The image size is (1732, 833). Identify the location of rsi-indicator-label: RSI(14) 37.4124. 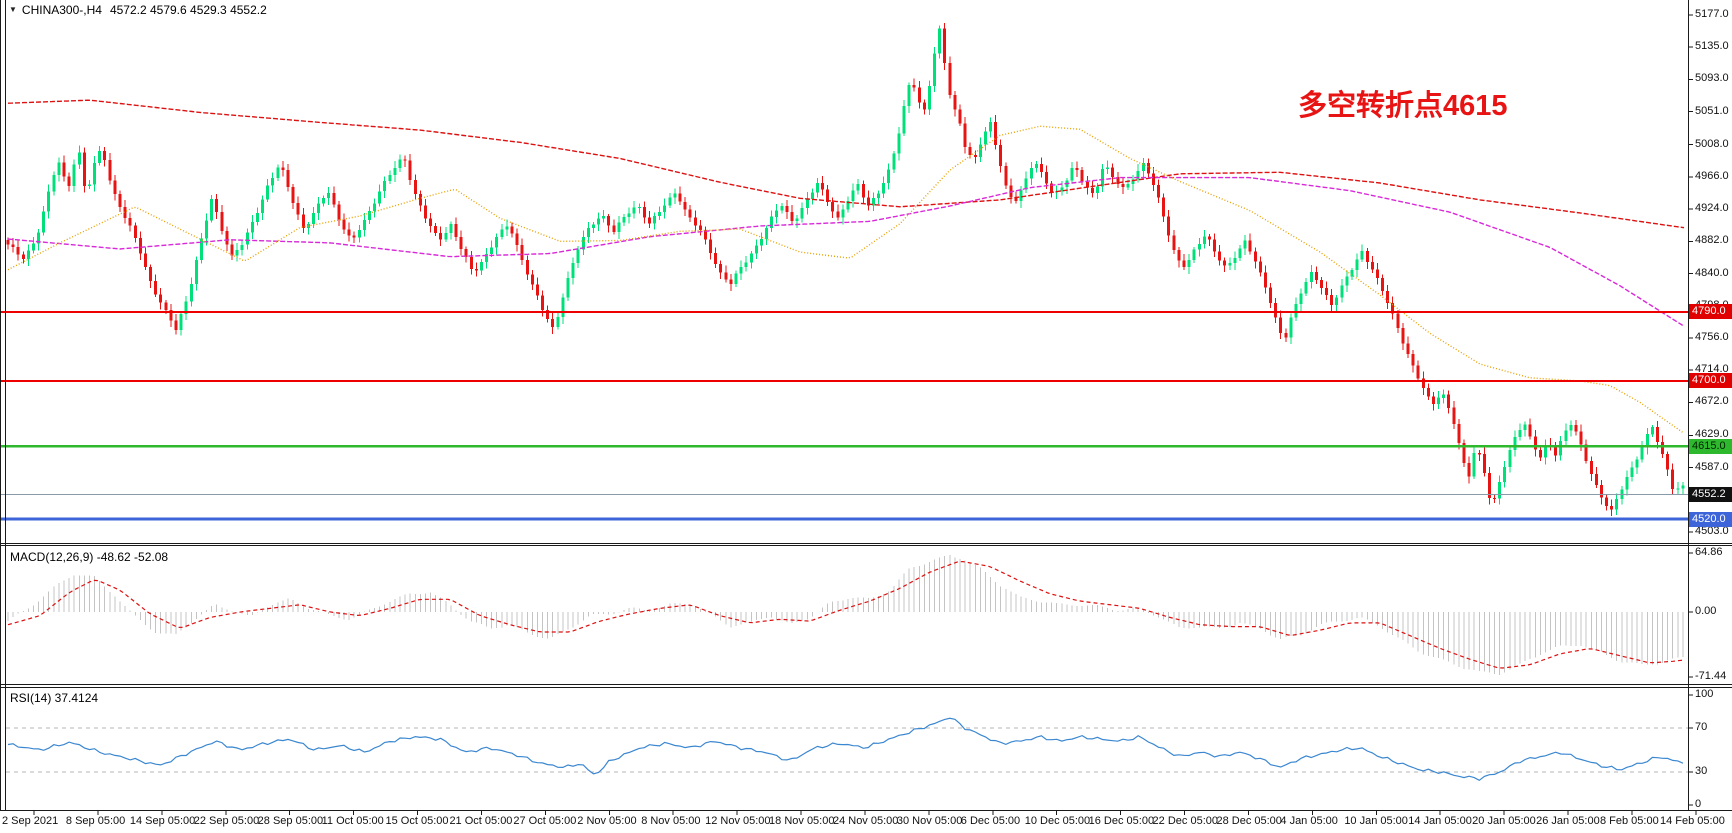
(54, 698).